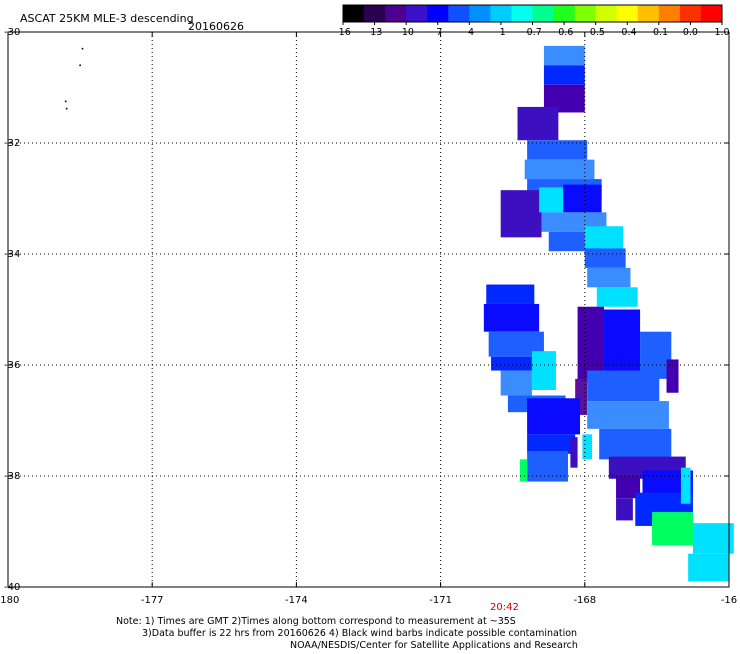  I want to click on colorbar-label: -0.5, so click(595, 32).